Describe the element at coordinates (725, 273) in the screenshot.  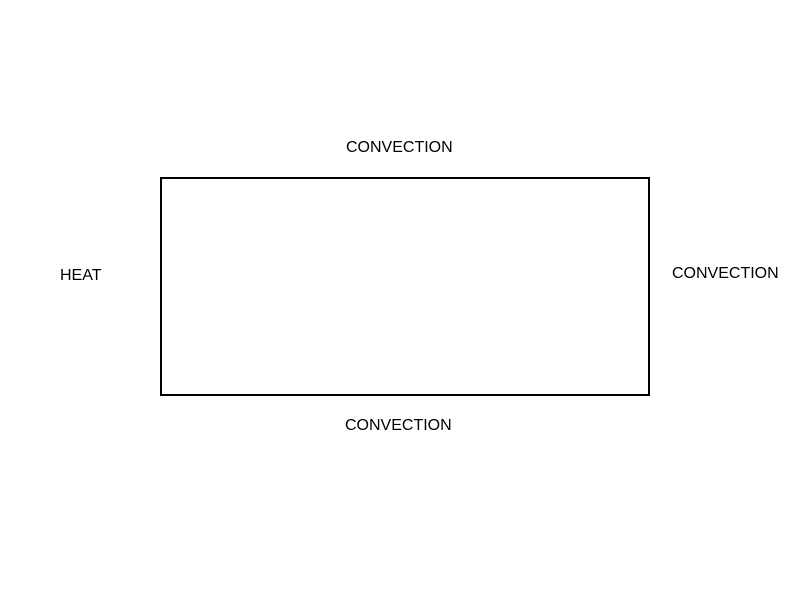
I see `convection-label-right: CONVECTION` at that location.